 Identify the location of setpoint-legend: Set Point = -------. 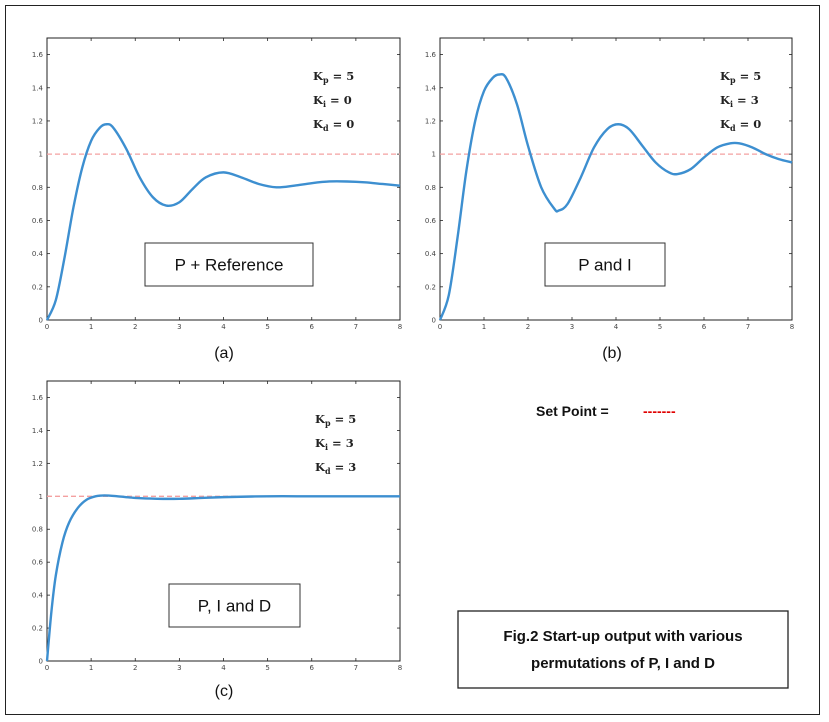
(606, 411).